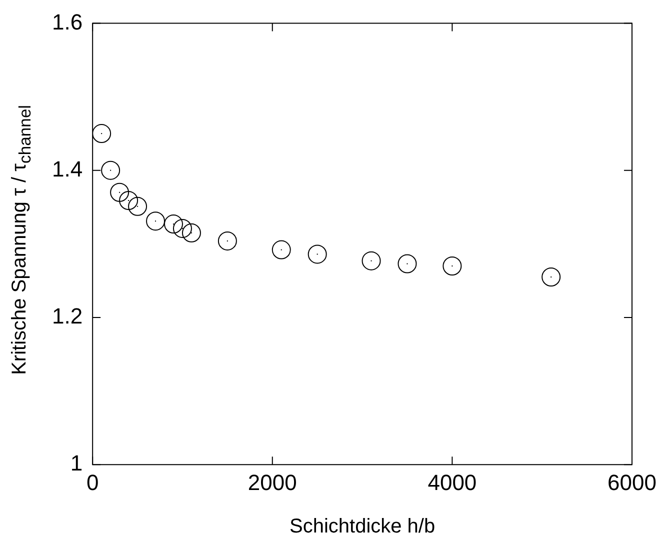  I want to click on x-tick-label: 4000, so click(452, 482).